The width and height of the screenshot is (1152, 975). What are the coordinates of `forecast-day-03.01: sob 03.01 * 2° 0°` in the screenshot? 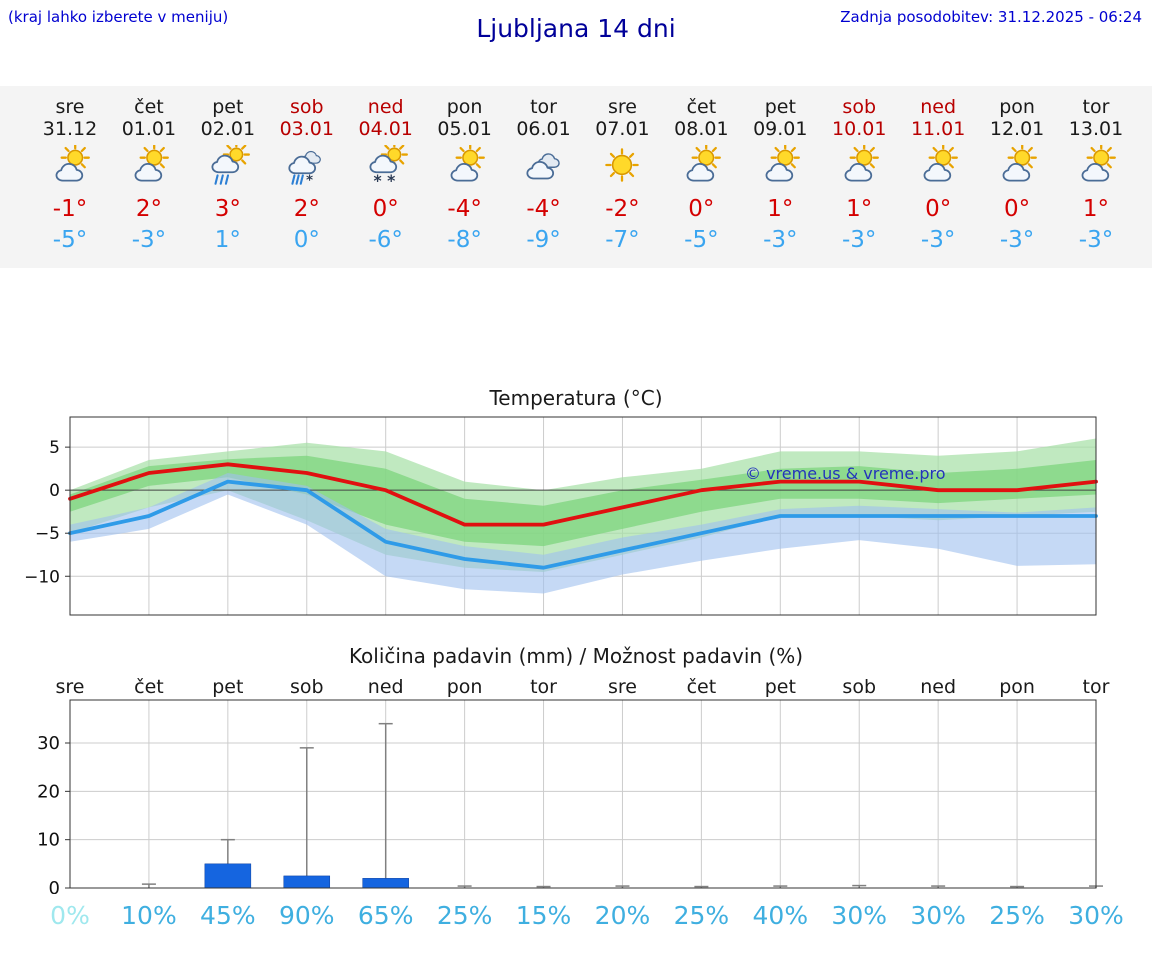 It's located at (307, 174).